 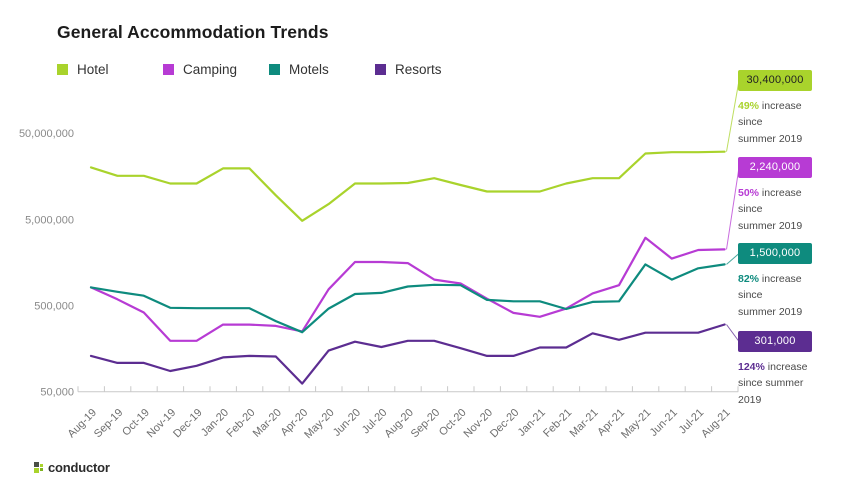 I want to click on x-axis-label: Dec-20, so click(x=505, y=424).